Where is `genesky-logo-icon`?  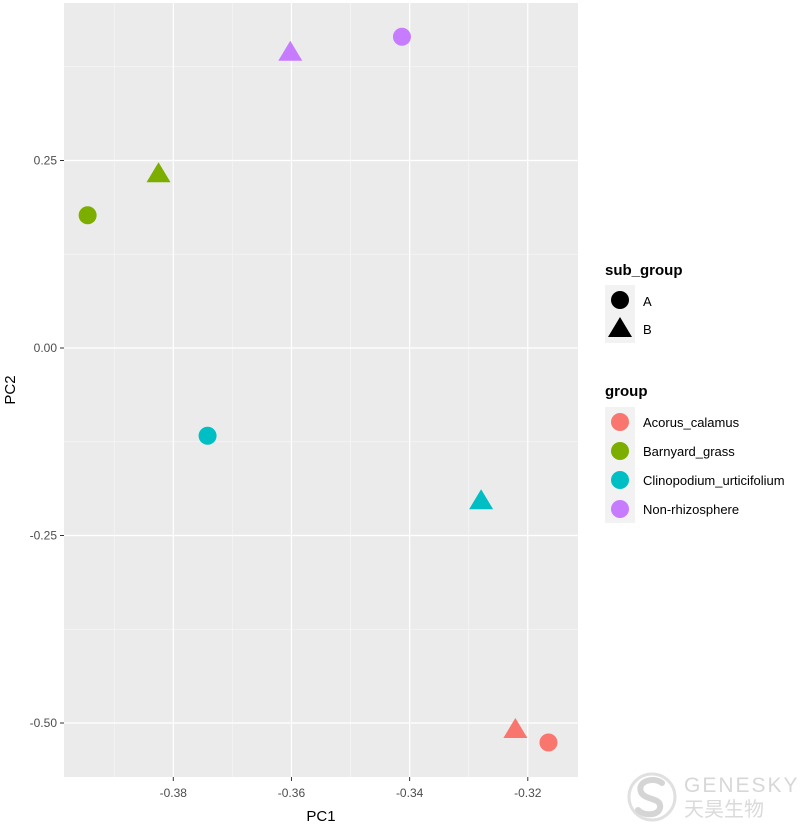 genesky-logo-icon is located at coordinates (652, 797).